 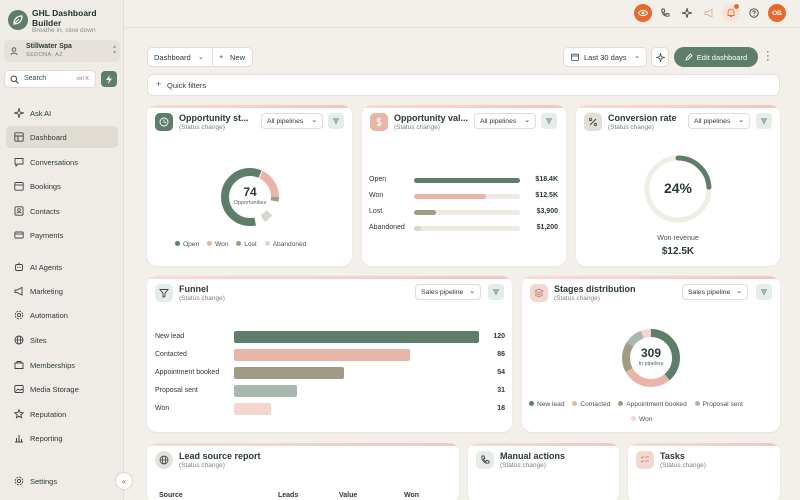 I want to click on sidebar-item-memberships: Memberships, so click(x=62, y=365).